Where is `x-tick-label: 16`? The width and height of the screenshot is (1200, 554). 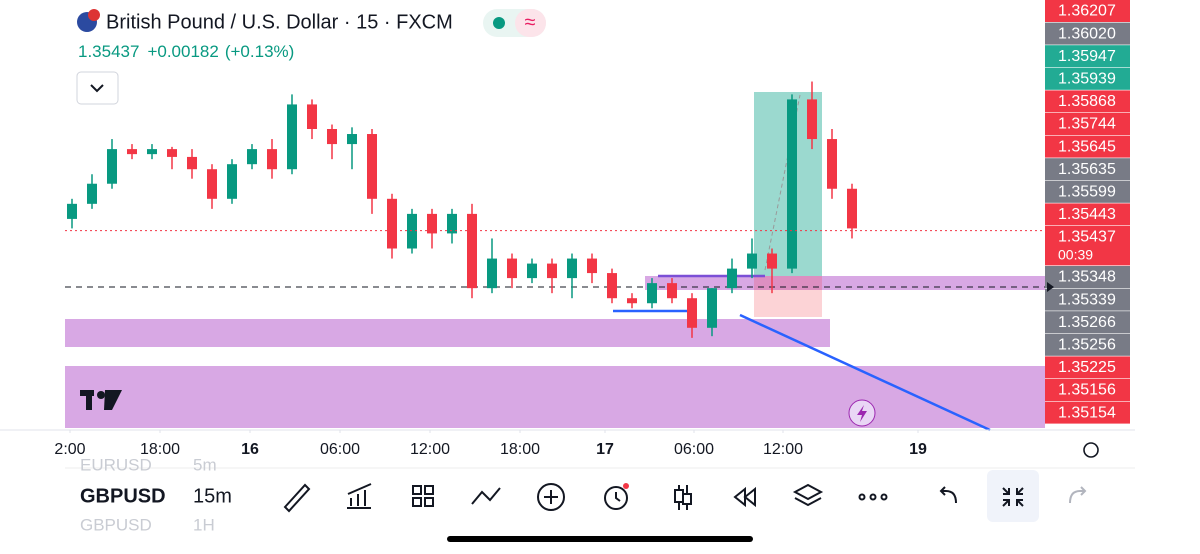 x-tick-label: 16 is located at coordinates (250, 449).